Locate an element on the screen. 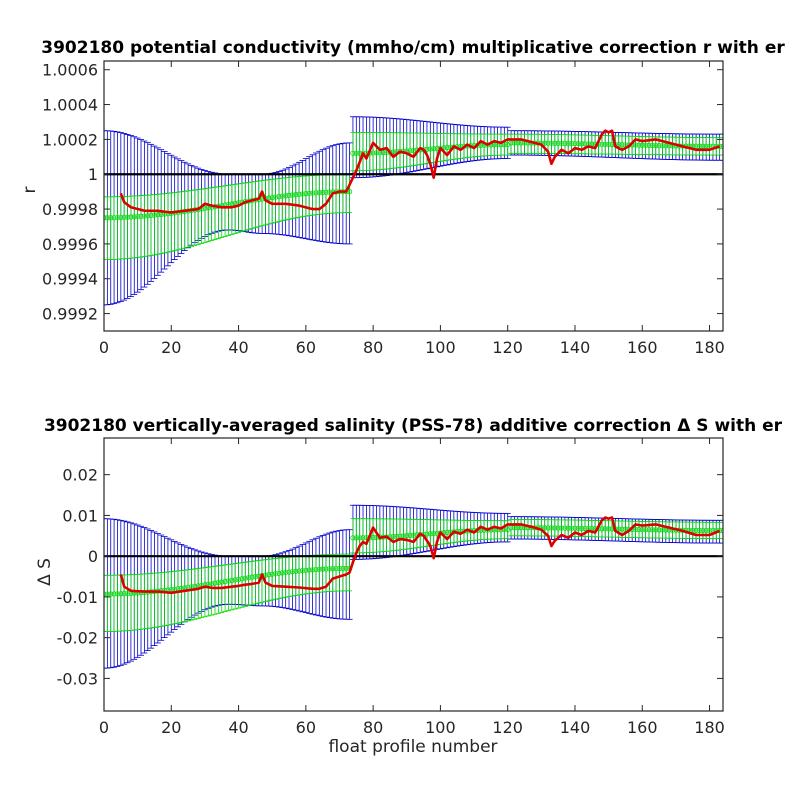 The image size is (800, 800). y-tick-label: 0.01 is located at coordinates (80, 515).